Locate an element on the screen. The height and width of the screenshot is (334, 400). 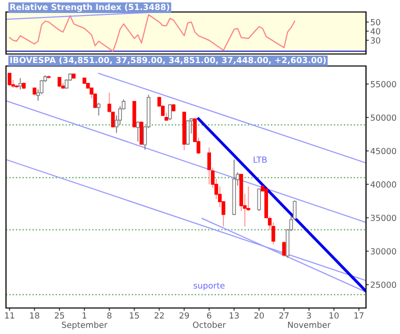
x-tick-label: 22 is located at coordinates (159, 315).